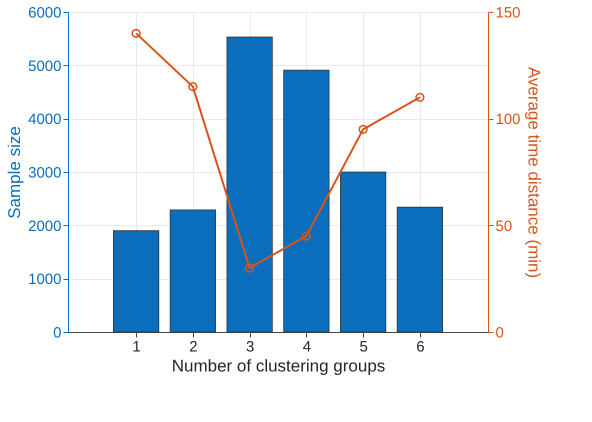 This screenshot has width=592, height=422. Describe the element at coordinates (420, 347) in the screenshot. I see `x-tick-label: 6` at that location.